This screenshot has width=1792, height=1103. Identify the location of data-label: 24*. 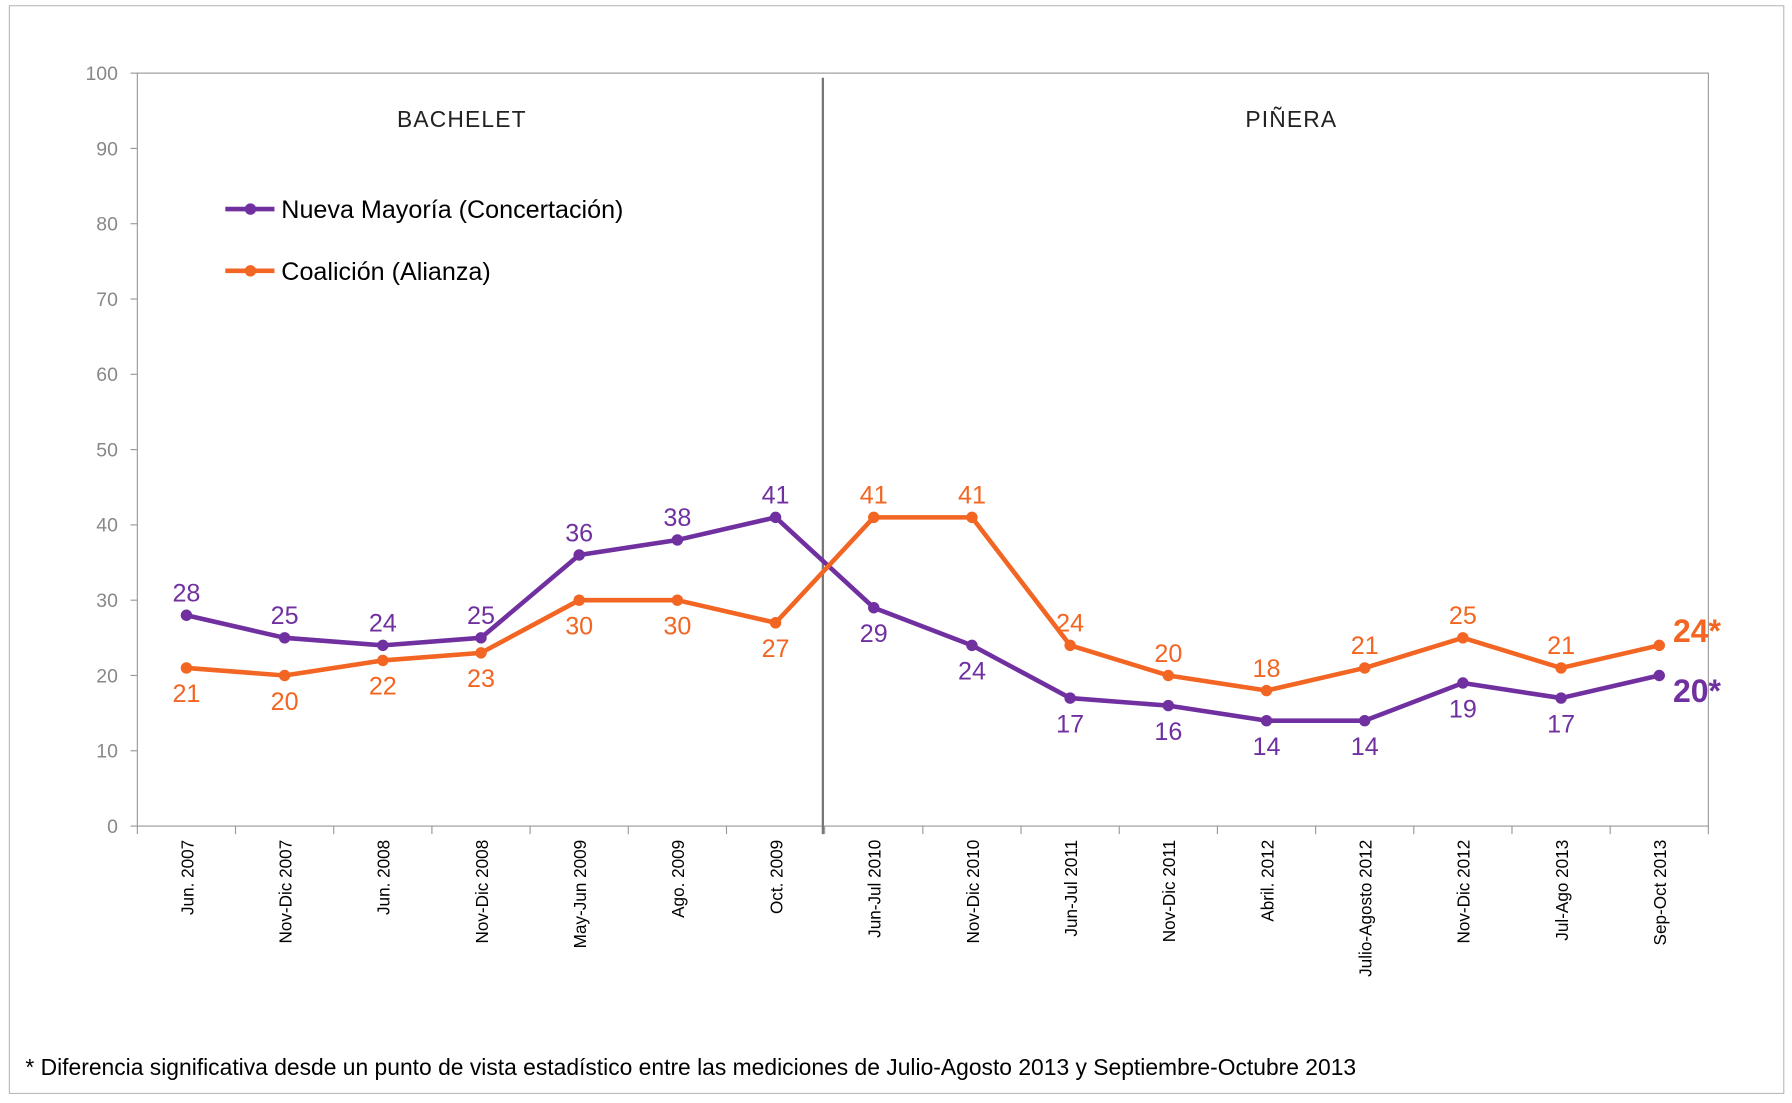
(1697, 631).